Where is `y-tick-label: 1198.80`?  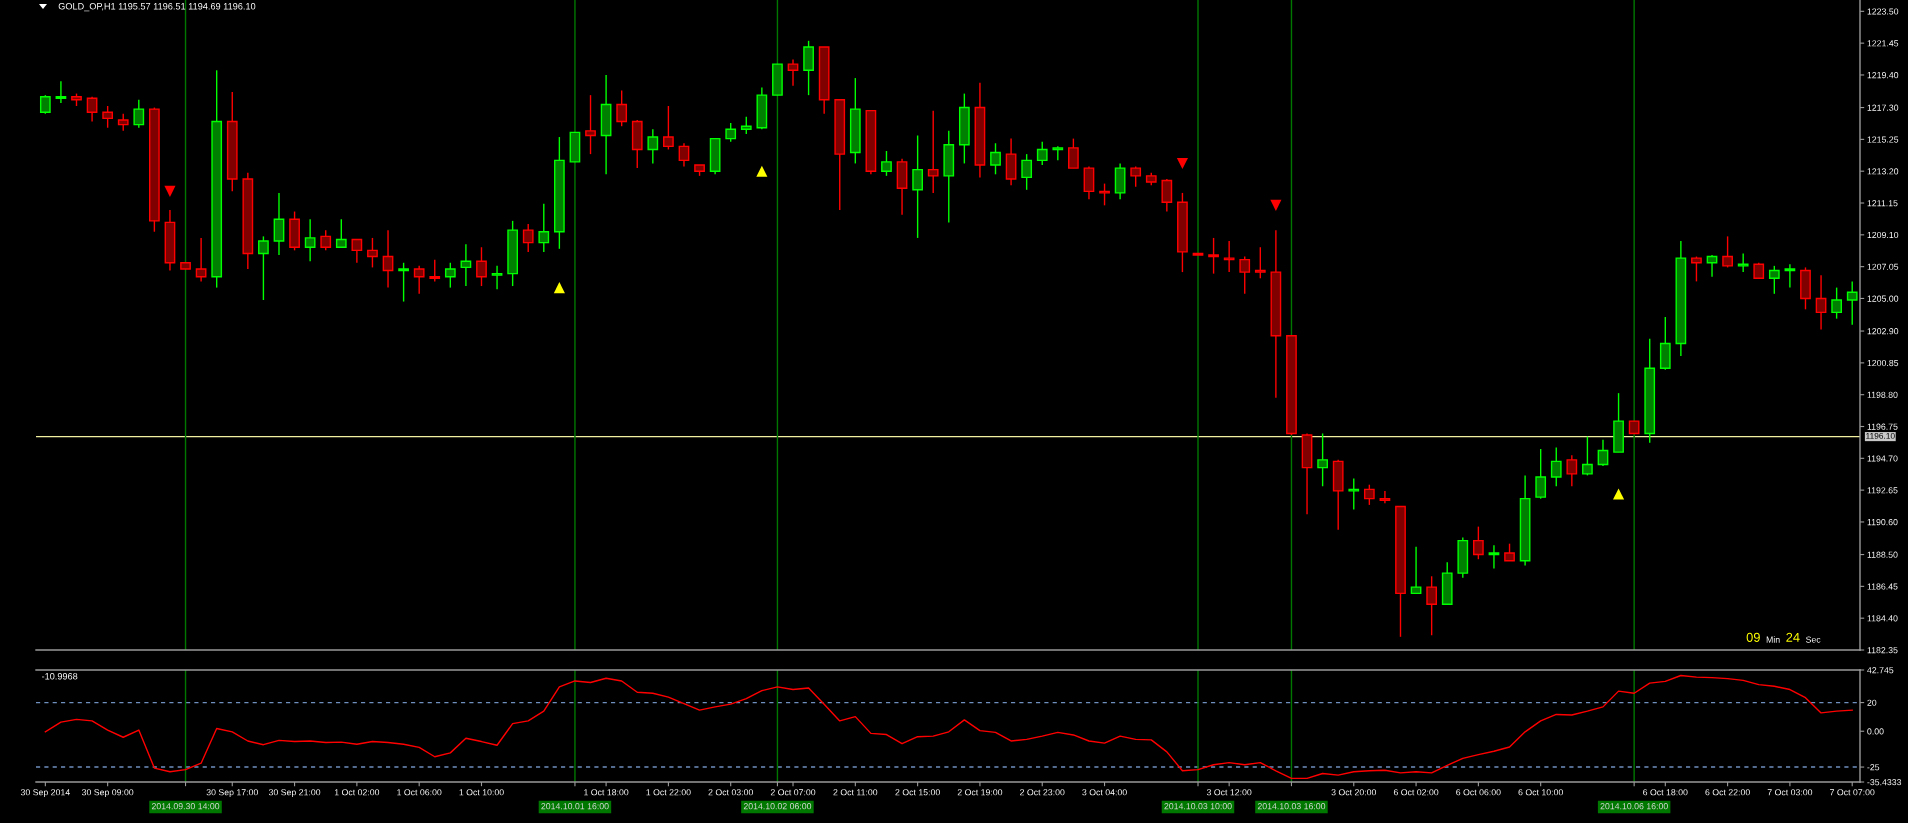
y-tick-label: 1198.80 is located at coordinates (1882, 394).